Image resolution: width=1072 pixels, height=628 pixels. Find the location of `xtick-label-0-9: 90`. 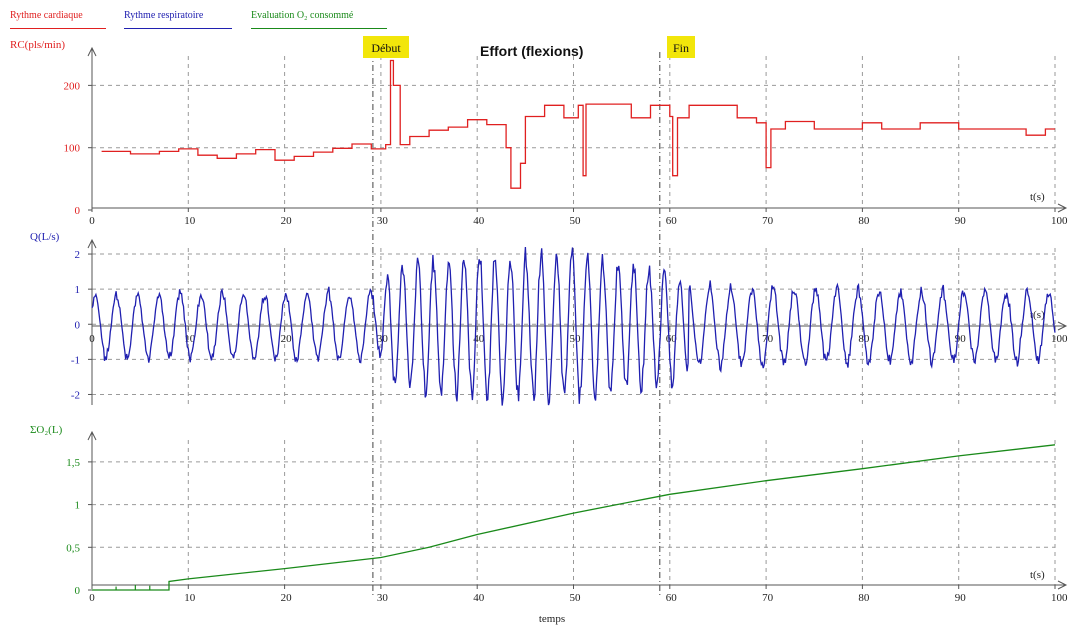

xtick-label-0-9: 90 is located at coordinates (961, 221).